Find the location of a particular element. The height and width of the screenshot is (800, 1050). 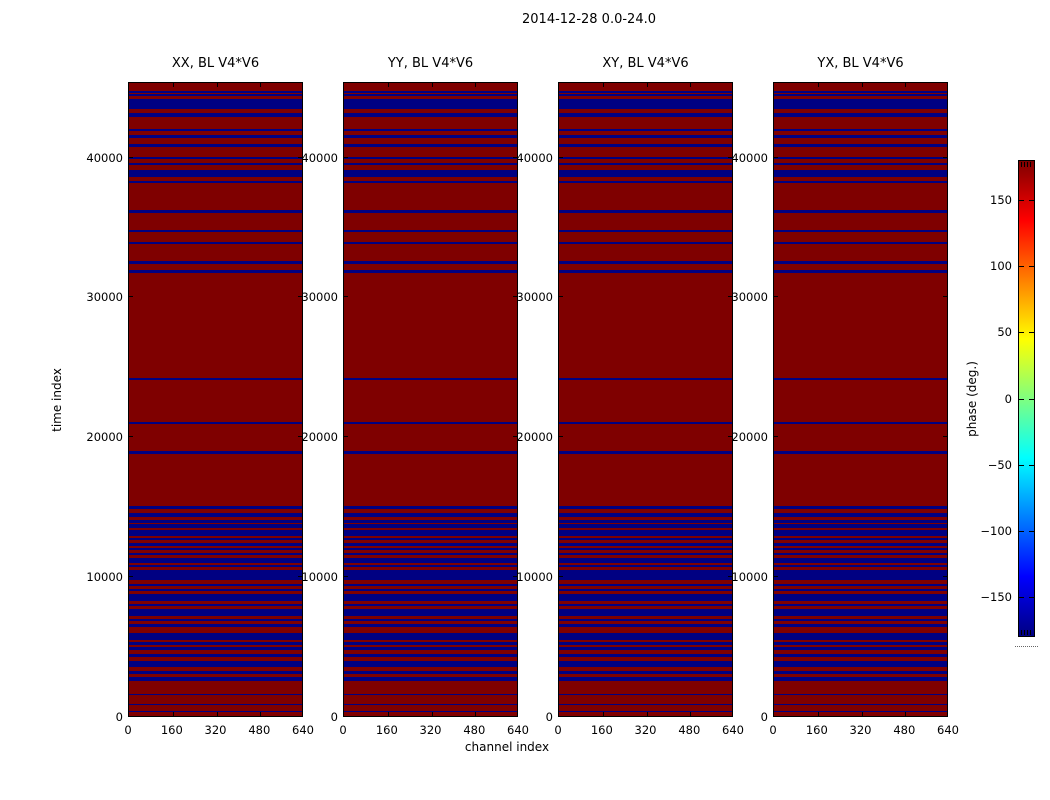

y-axis-label: time index is located at coordinates (57, 400).